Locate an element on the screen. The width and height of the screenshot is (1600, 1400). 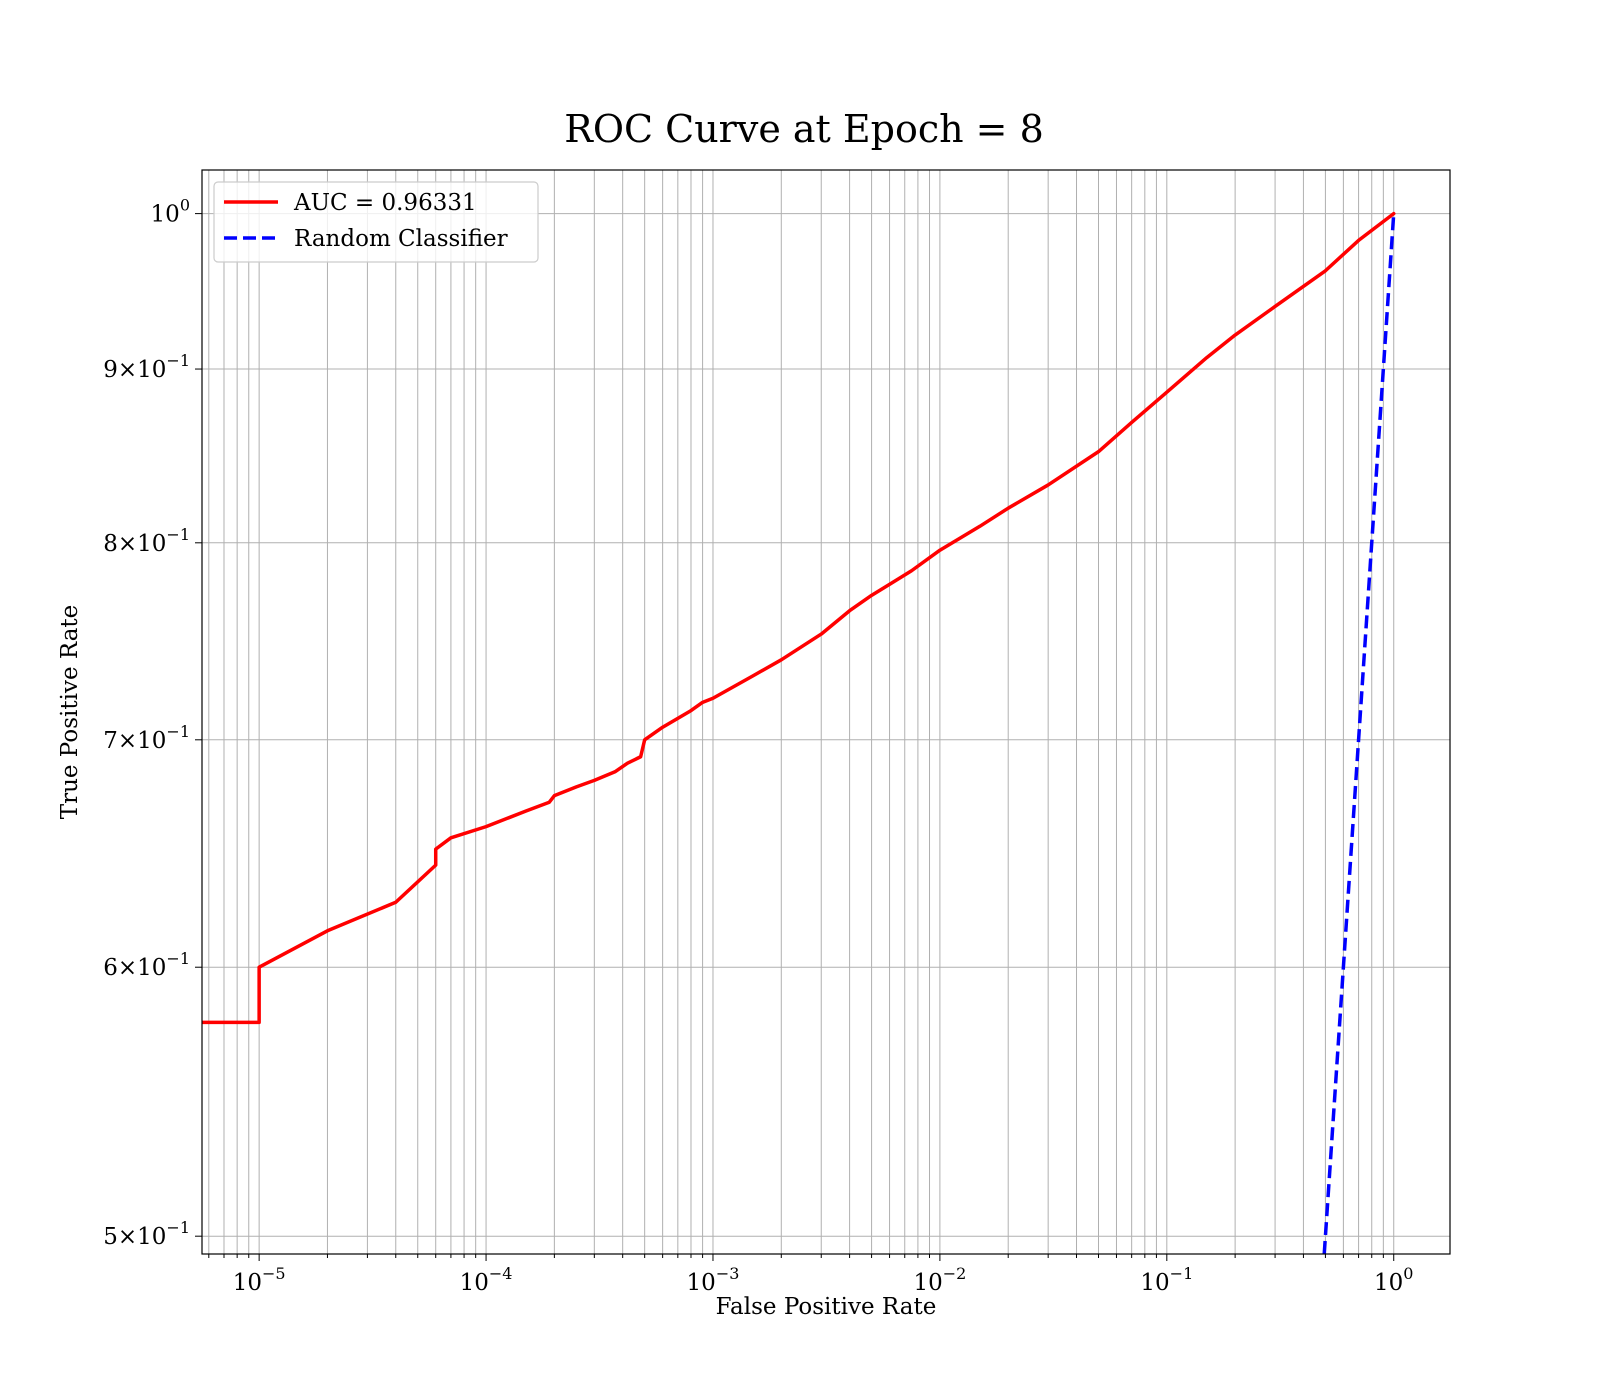
chart-title: ROC Curve at Epoch = 8 is located at coordinates (804, 129).